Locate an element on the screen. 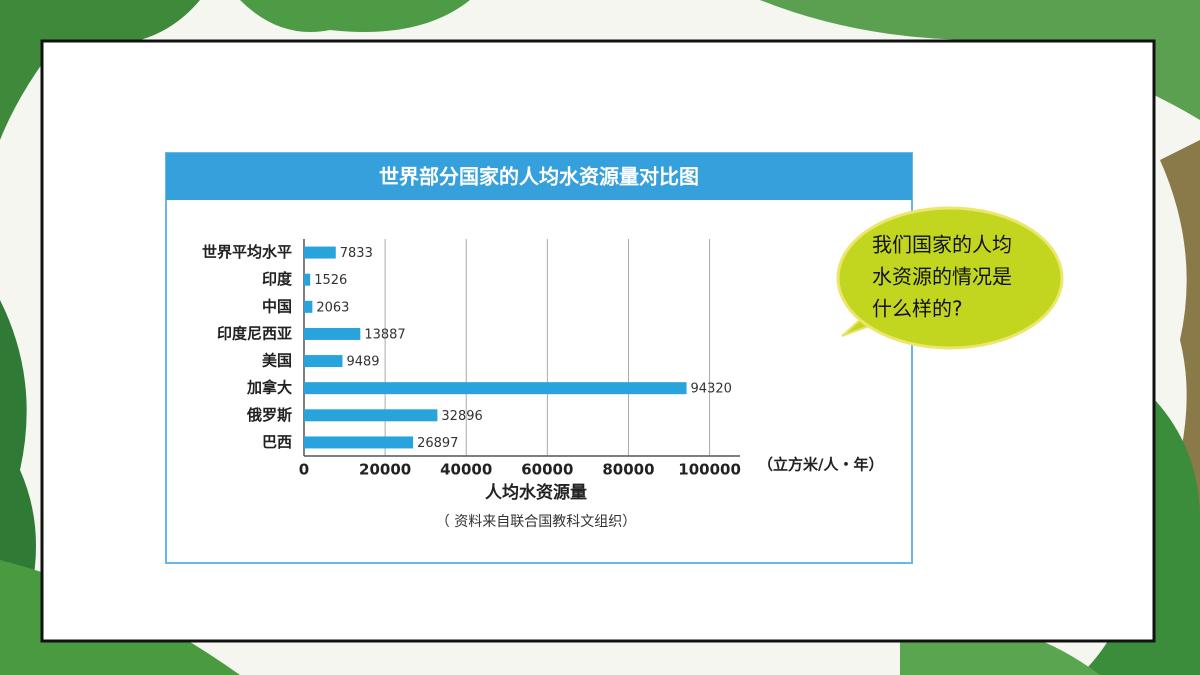 This screenshot has width=1200, height=675. y-tick-label: 美国 is located at coordinates (277, 361).